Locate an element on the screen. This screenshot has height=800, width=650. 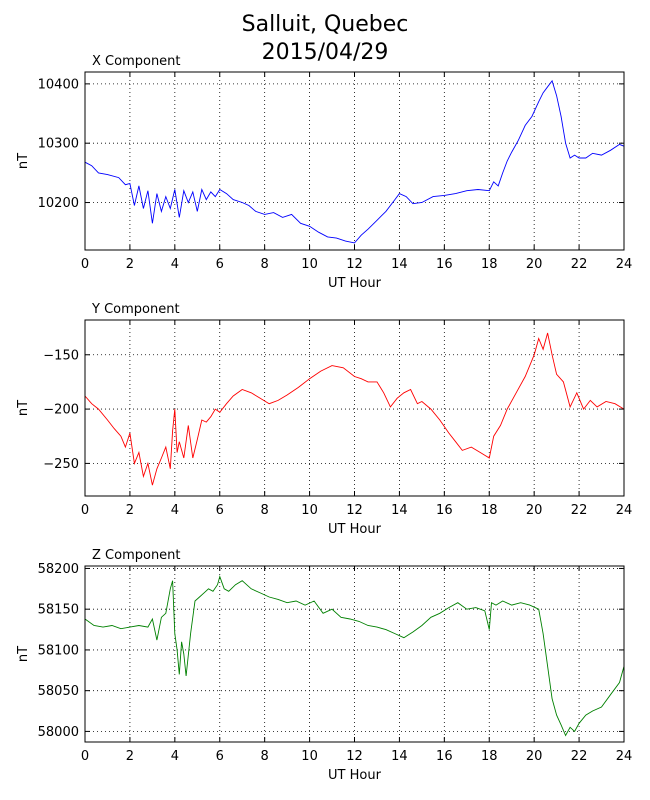
y-tick-label: −200 is located at coordinates (61, 410).